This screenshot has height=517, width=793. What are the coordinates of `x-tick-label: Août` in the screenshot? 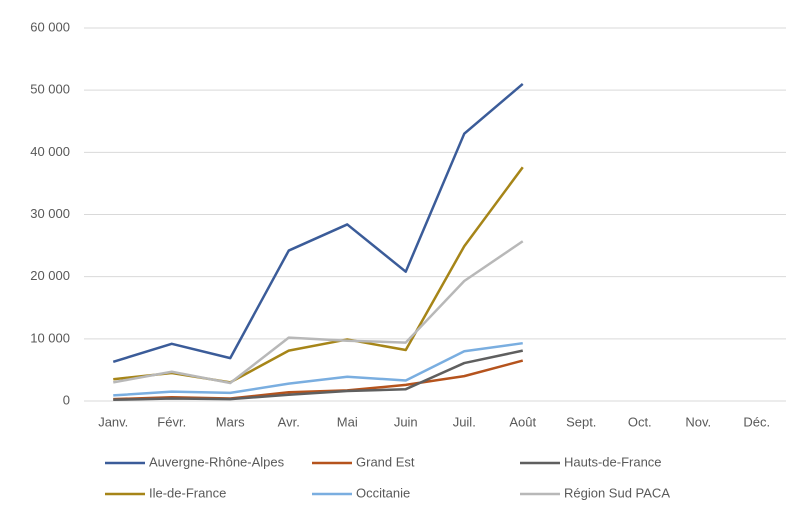 It's located at (522, 421).